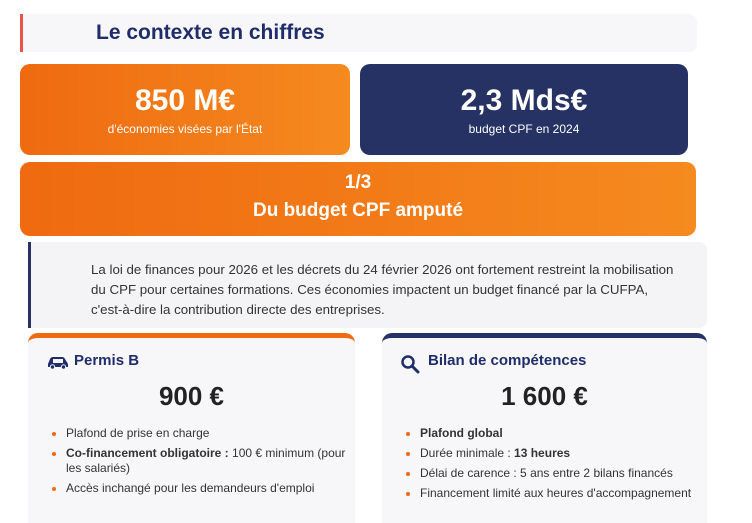 The height and width of the screenshot is (523, 752). What do you see at coordinates (358, 199) in the screenshot?
I see `highlight: 1/3 Du budget CPF amputé` at bounding box center [358, 199].